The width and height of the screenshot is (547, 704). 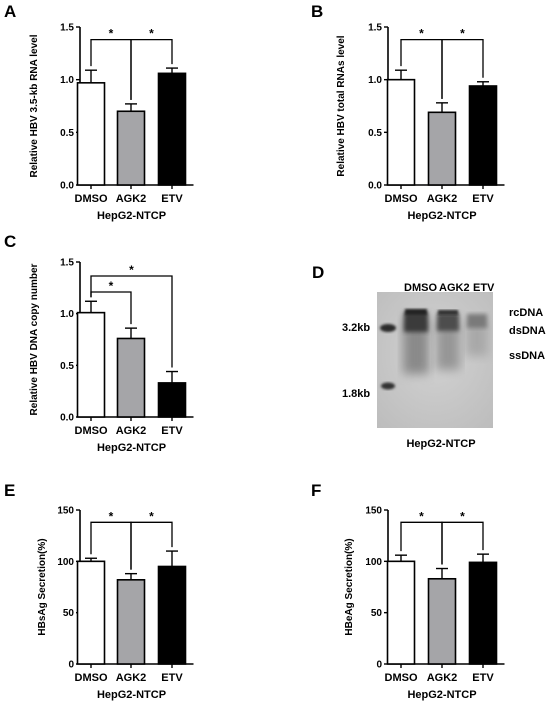 What do you see at coordinates (71, 665) in the screenshot?
I see `chart-e-y-tick-label: 0` at bounding box center [71, 665].